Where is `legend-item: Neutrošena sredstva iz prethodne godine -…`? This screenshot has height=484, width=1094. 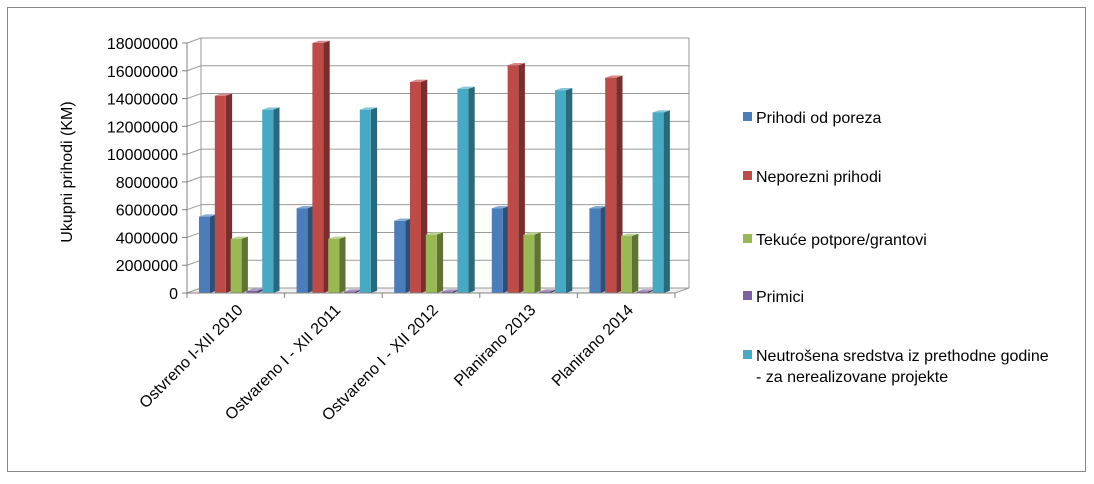 legend-item: Neutrošena sredstva iz prethodne godine -… is located at coordinates (896, 367).